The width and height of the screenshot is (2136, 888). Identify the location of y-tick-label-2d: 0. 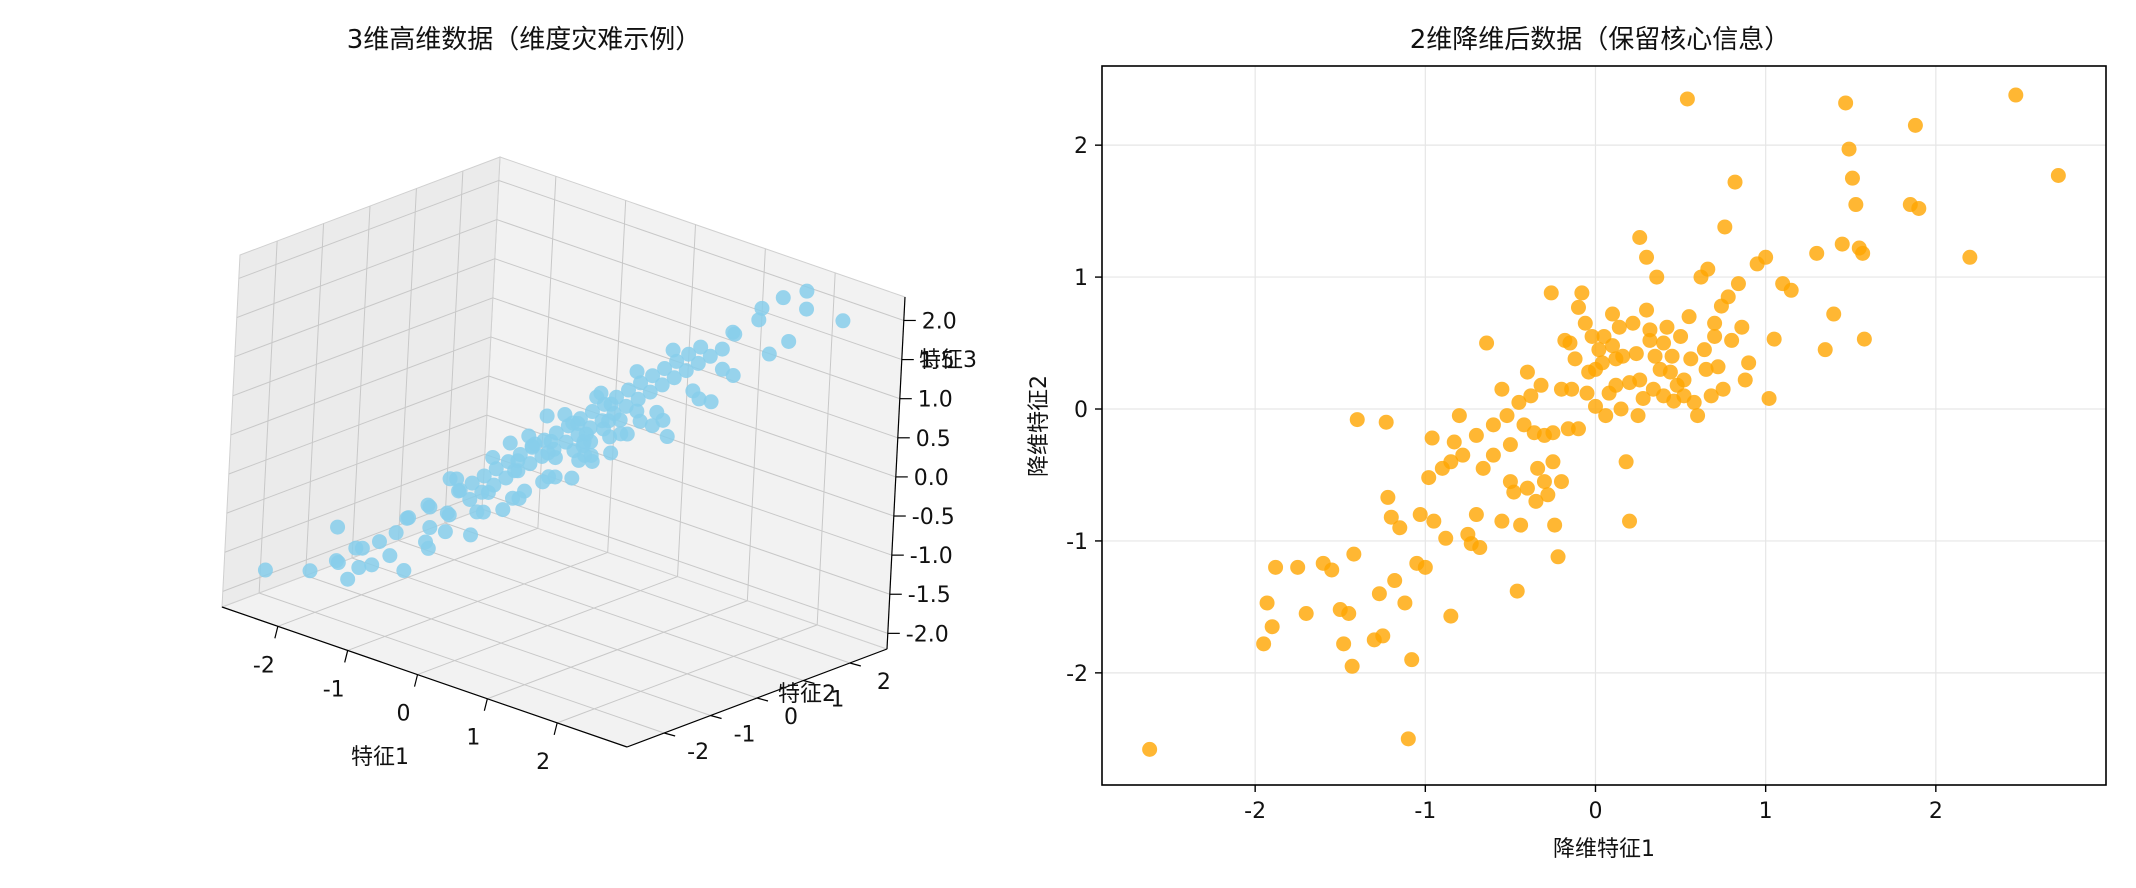
(1081, 410).